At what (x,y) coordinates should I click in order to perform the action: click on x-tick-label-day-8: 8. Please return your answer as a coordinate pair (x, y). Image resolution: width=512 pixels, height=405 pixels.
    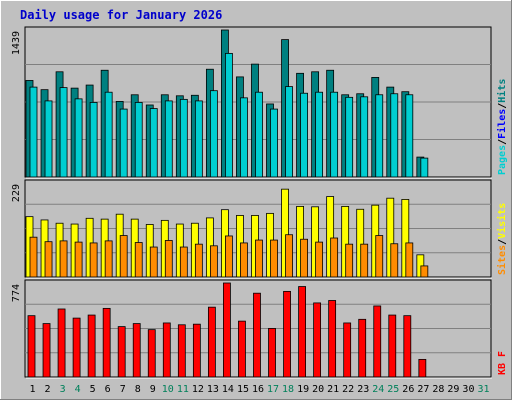
    Looking at the image, I should click on (138, 389).